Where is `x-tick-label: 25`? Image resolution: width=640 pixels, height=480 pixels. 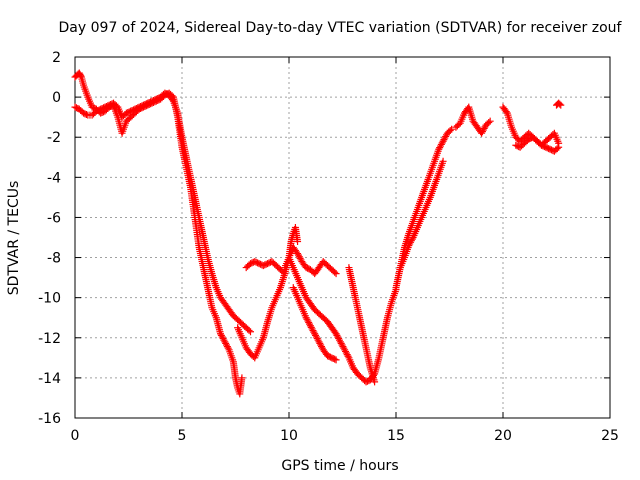 x-tick-label: 25 is located at coordinates (610, 436).